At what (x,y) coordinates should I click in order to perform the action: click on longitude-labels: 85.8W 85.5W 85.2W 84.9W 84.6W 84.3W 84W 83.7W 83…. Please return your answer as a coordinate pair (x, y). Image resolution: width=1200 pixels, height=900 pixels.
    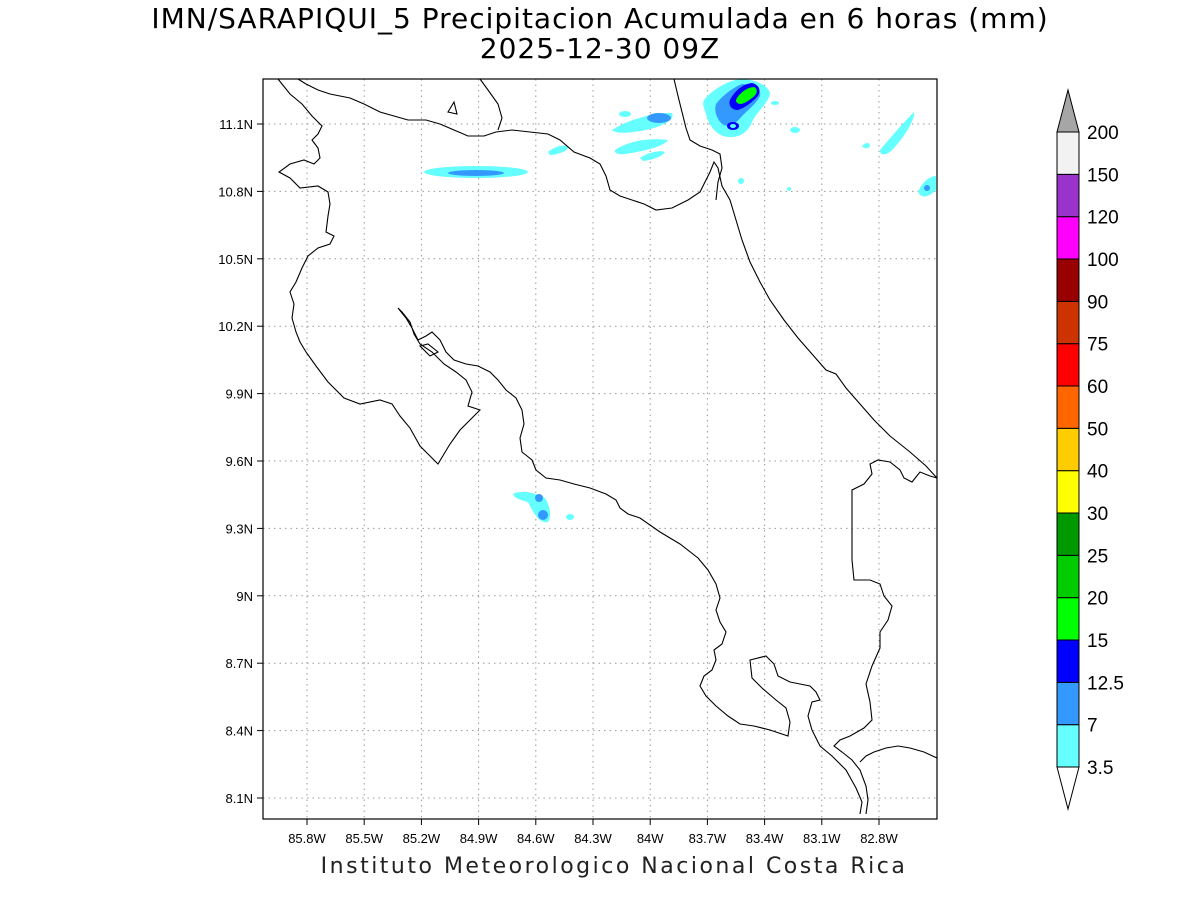
    Looking at the image, I should click on (593, 832).